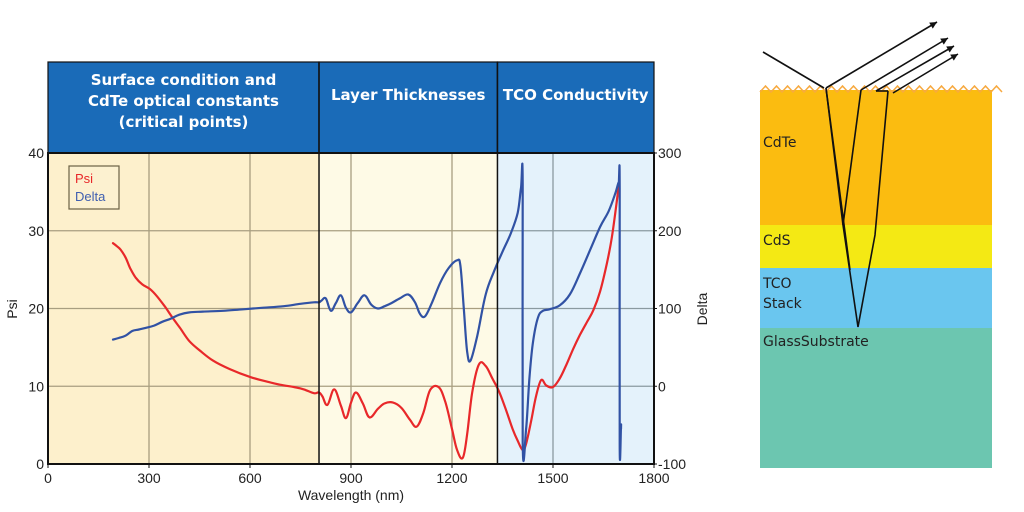 The width and height of the screenshot is (1024, 512). What do you see at coordinates (672, 464) in the screenshot?
I see `y2-tick-label: -100` at bounding box center [672, 464].